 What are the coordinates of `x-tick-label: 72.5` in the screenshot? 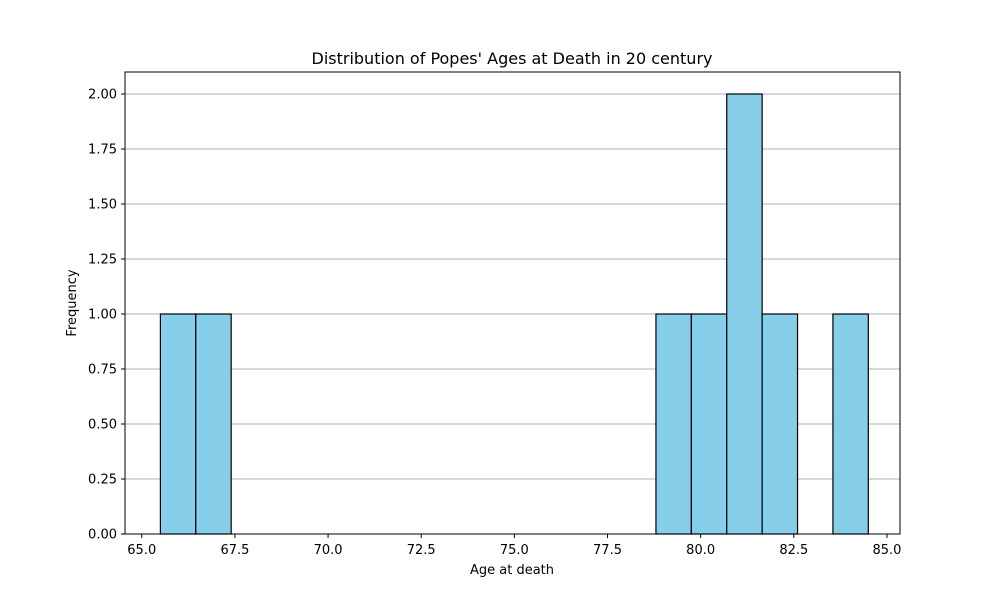 It's located at (421, 550).